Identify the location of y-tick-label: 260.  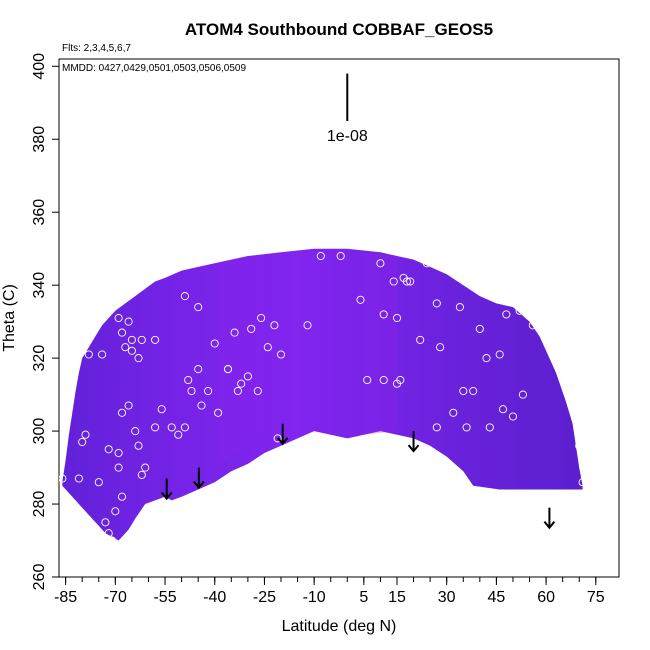
(39, 577).